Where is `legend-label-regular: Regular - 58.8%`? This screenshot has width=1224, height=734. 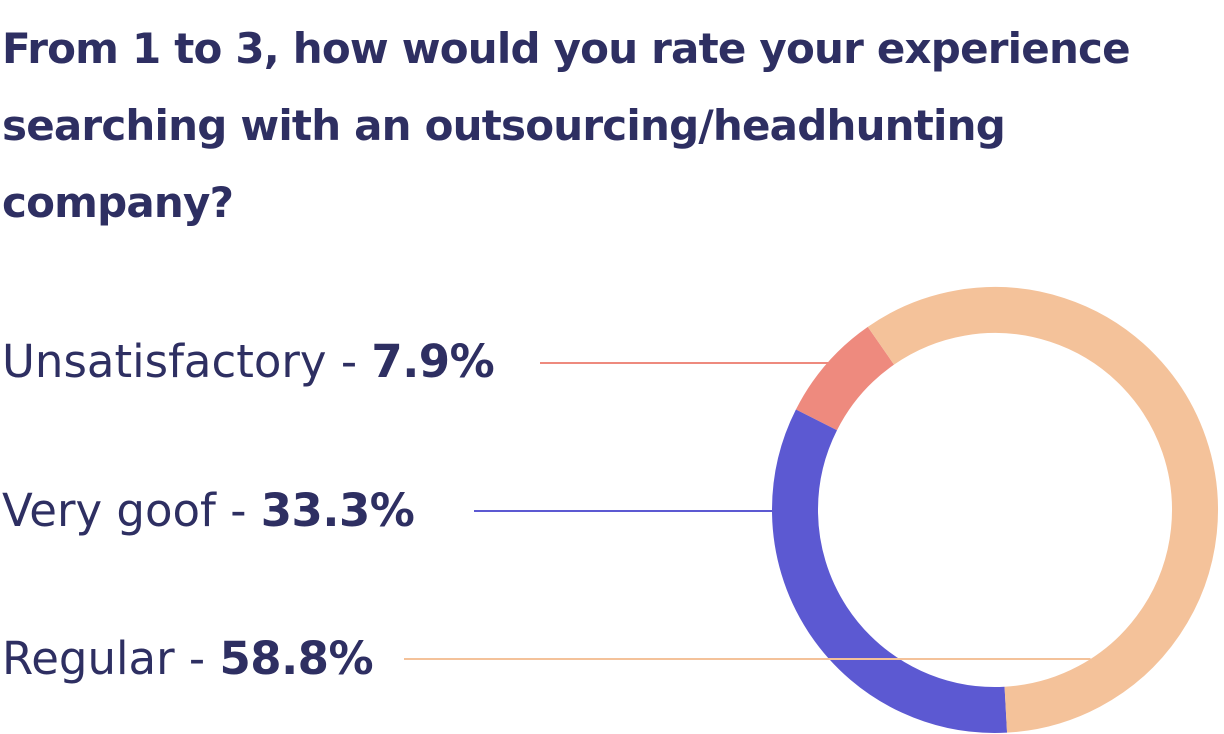 legend-label-regular: Regular - 58.8% is located at coordinates (188, 658).